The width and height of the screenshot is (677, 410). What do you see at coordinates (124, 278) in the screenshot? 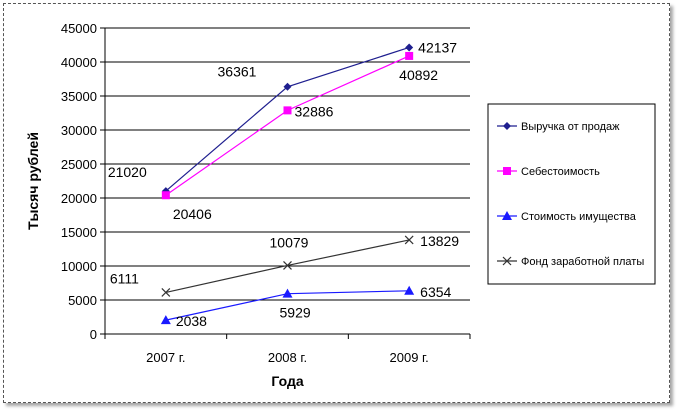
I see `data-label: 6111` at bounding box center [124, 278].